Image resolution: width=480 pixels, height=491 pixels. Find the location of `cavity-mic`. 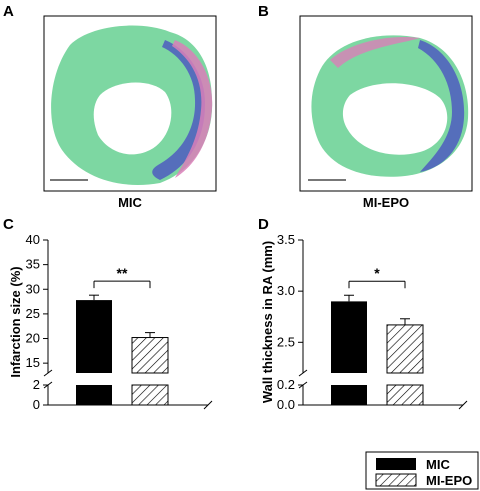

cavity-mic is located at coordinates (132, 118).